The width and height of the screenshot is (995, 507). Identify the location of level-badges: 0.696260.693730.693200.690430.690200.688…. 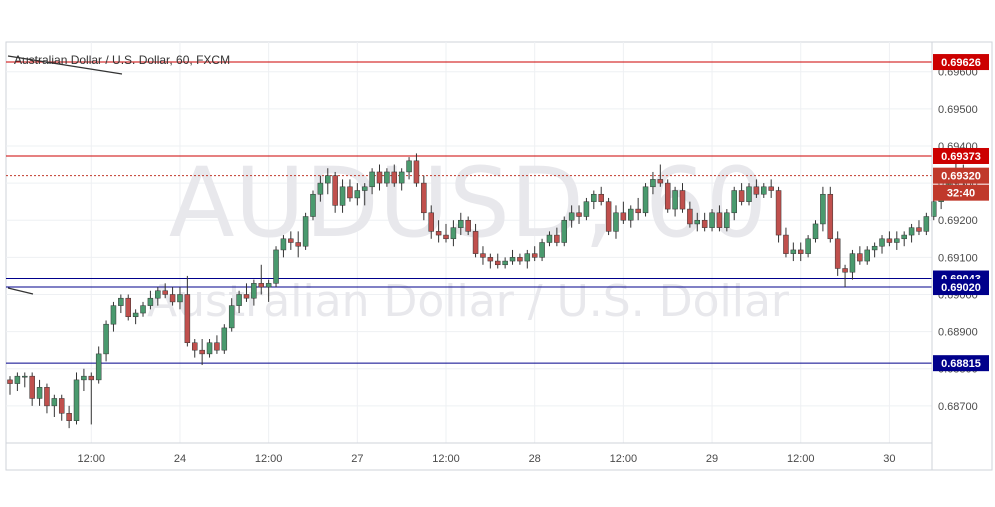
(961, 213).